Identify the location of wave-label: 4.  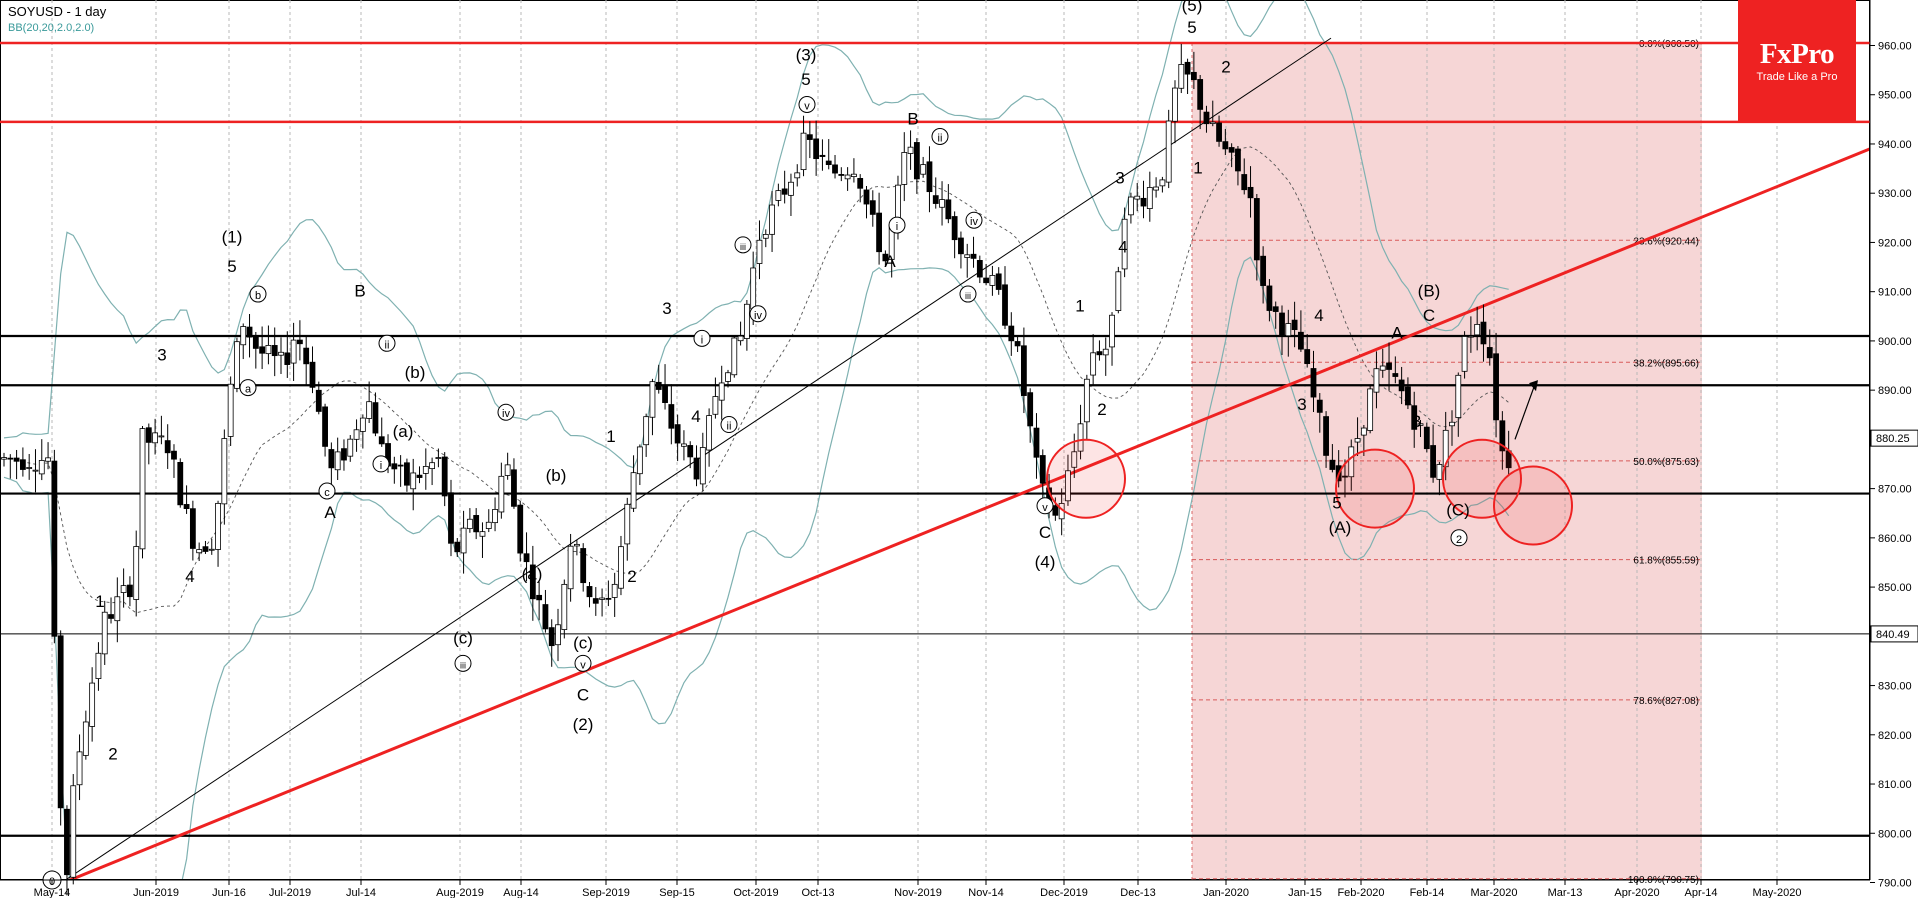
(695, 416).